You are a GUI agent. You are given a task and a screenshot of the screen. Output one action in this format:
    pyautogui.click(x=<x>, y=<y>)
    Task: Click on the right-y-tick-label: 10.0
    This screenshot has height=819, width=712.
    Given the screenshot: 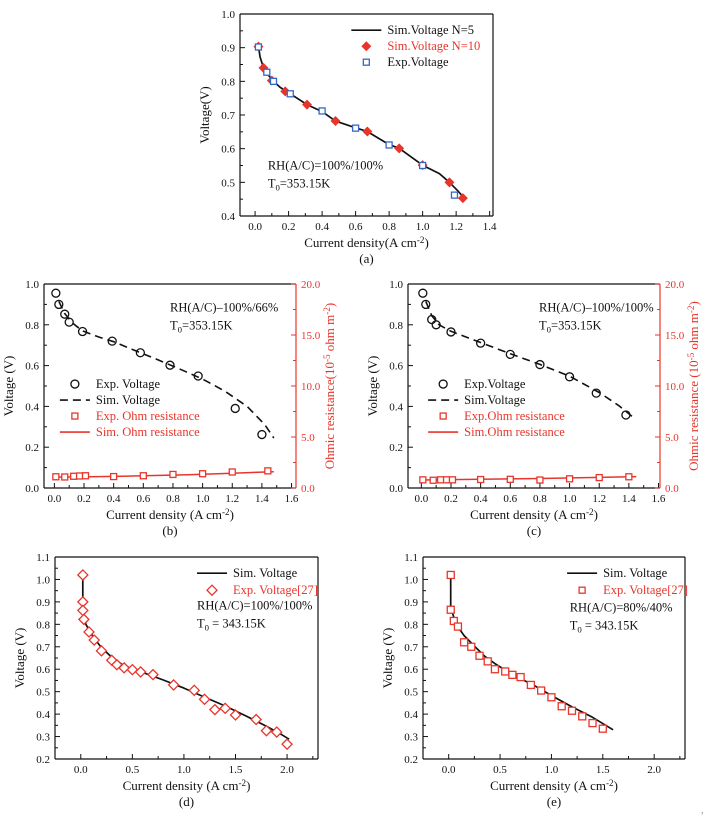 What is the action you would take?
    pyautogui.click(x=311, y=387)
    